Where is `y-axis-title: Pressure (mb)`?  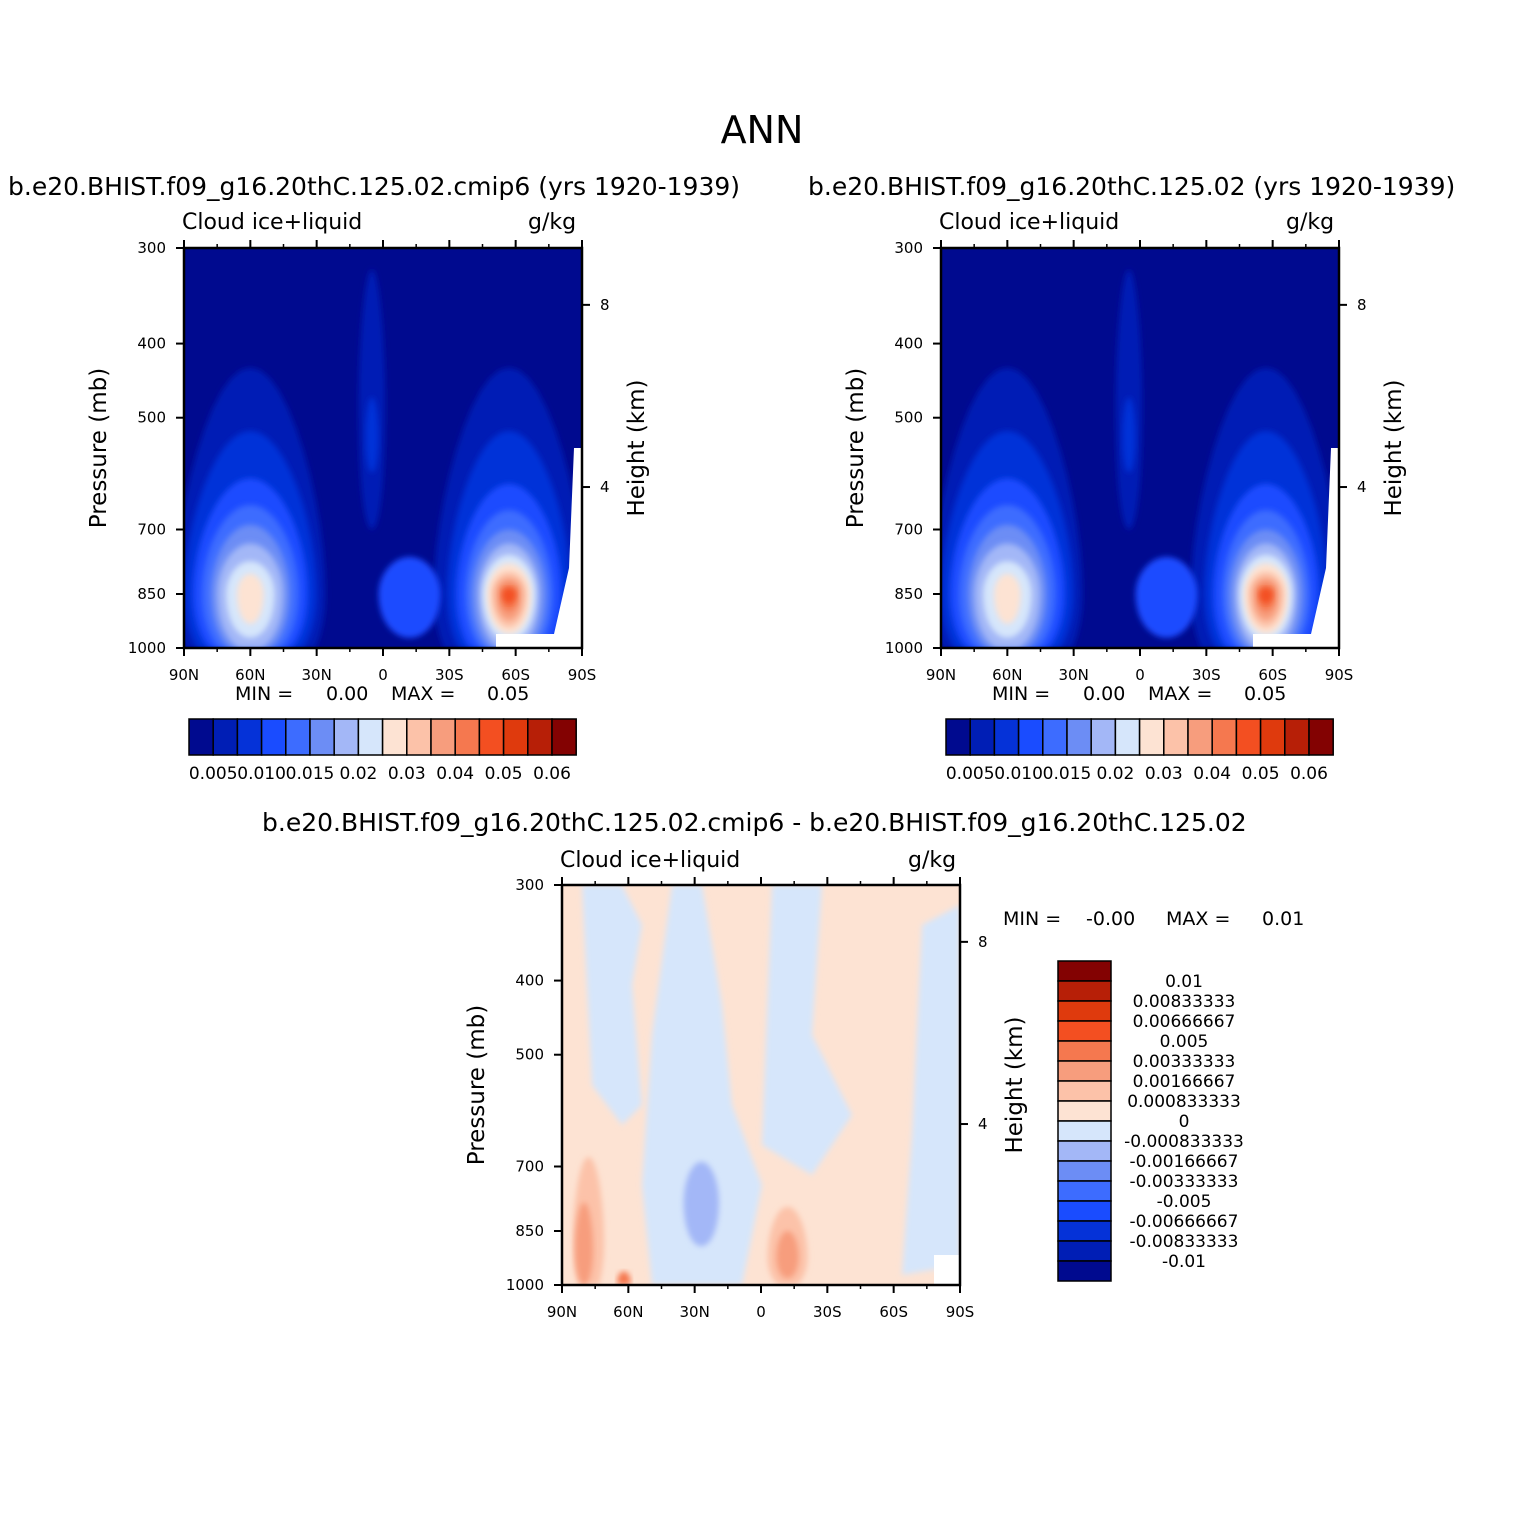 y-axis-title: Pressure (mb) is located at coordinates (477, 1085).